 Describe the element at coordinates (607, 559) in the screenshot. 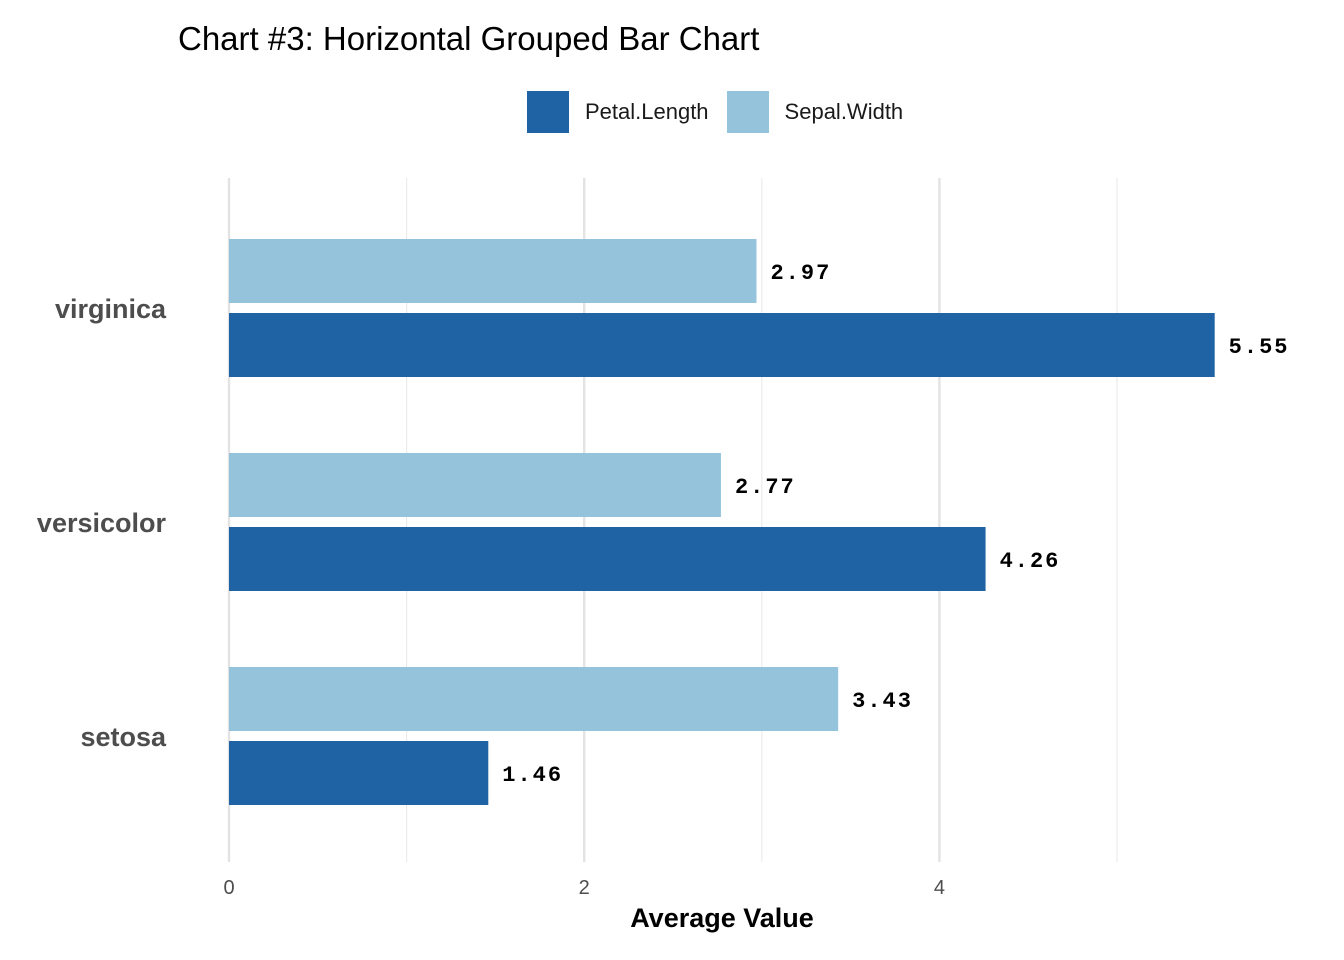

I see `bar-petal-length-versicolor` at that location.